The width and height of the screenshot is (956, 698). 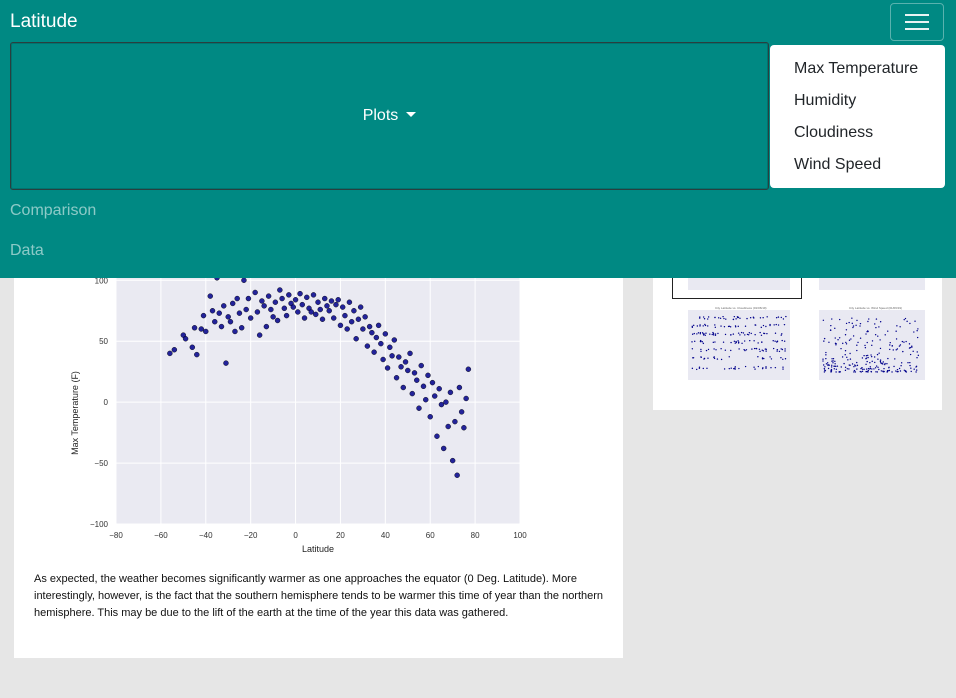 What do you see at coordinates (251, 535) in the screenshot?
I see `x-tick-label: −20` at bounding box center [251, 535].